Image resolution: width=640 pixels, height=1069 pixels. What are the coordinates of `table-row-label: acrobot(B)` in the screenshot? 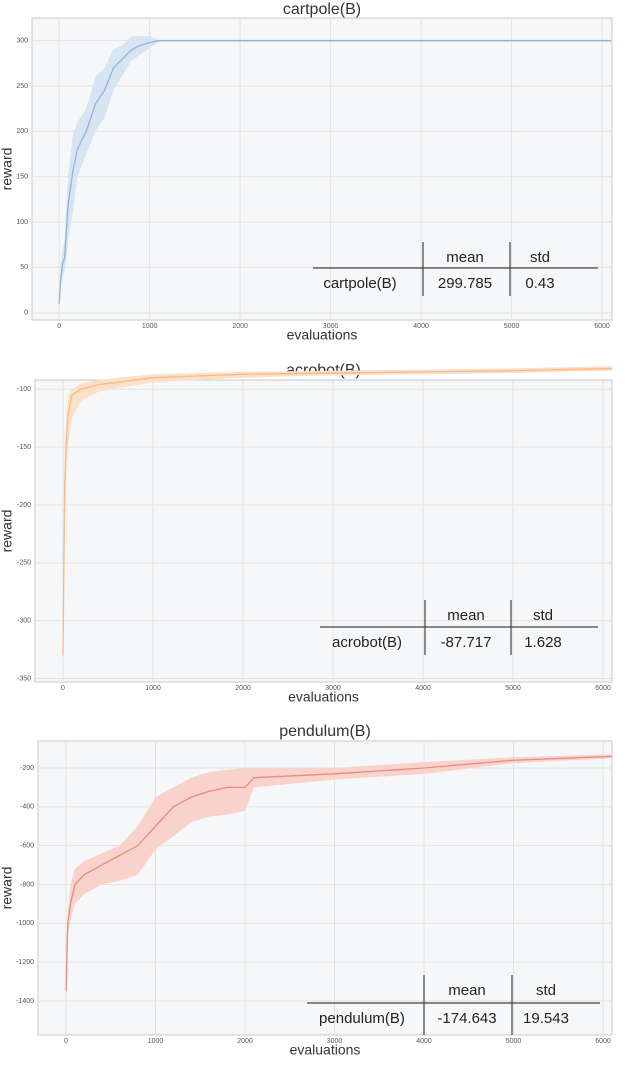 It's located at (367, 642).